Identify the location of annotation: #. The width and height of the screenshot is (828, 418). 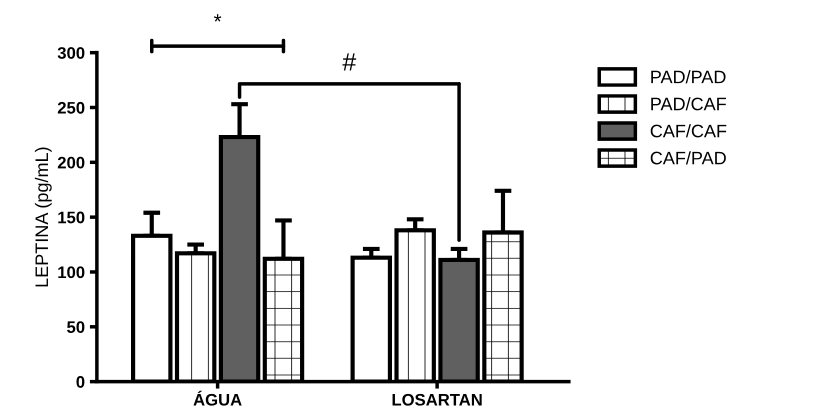
(349, 62).